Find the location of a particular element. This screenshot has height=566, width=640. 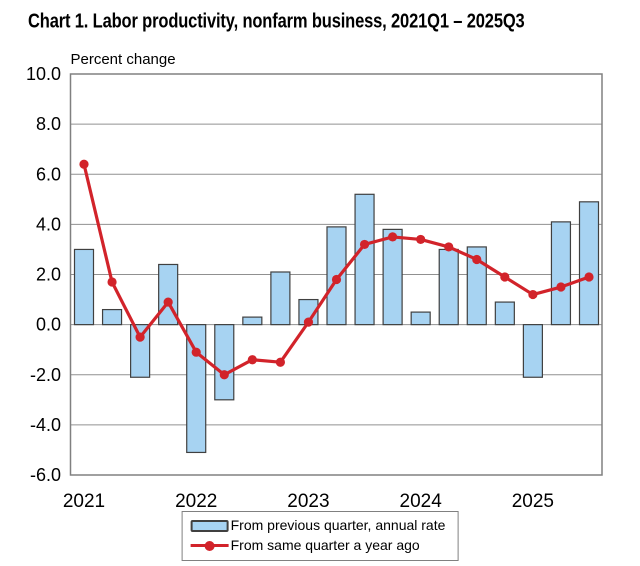

bar-2023Q4 is located at coordinates (392, 277).